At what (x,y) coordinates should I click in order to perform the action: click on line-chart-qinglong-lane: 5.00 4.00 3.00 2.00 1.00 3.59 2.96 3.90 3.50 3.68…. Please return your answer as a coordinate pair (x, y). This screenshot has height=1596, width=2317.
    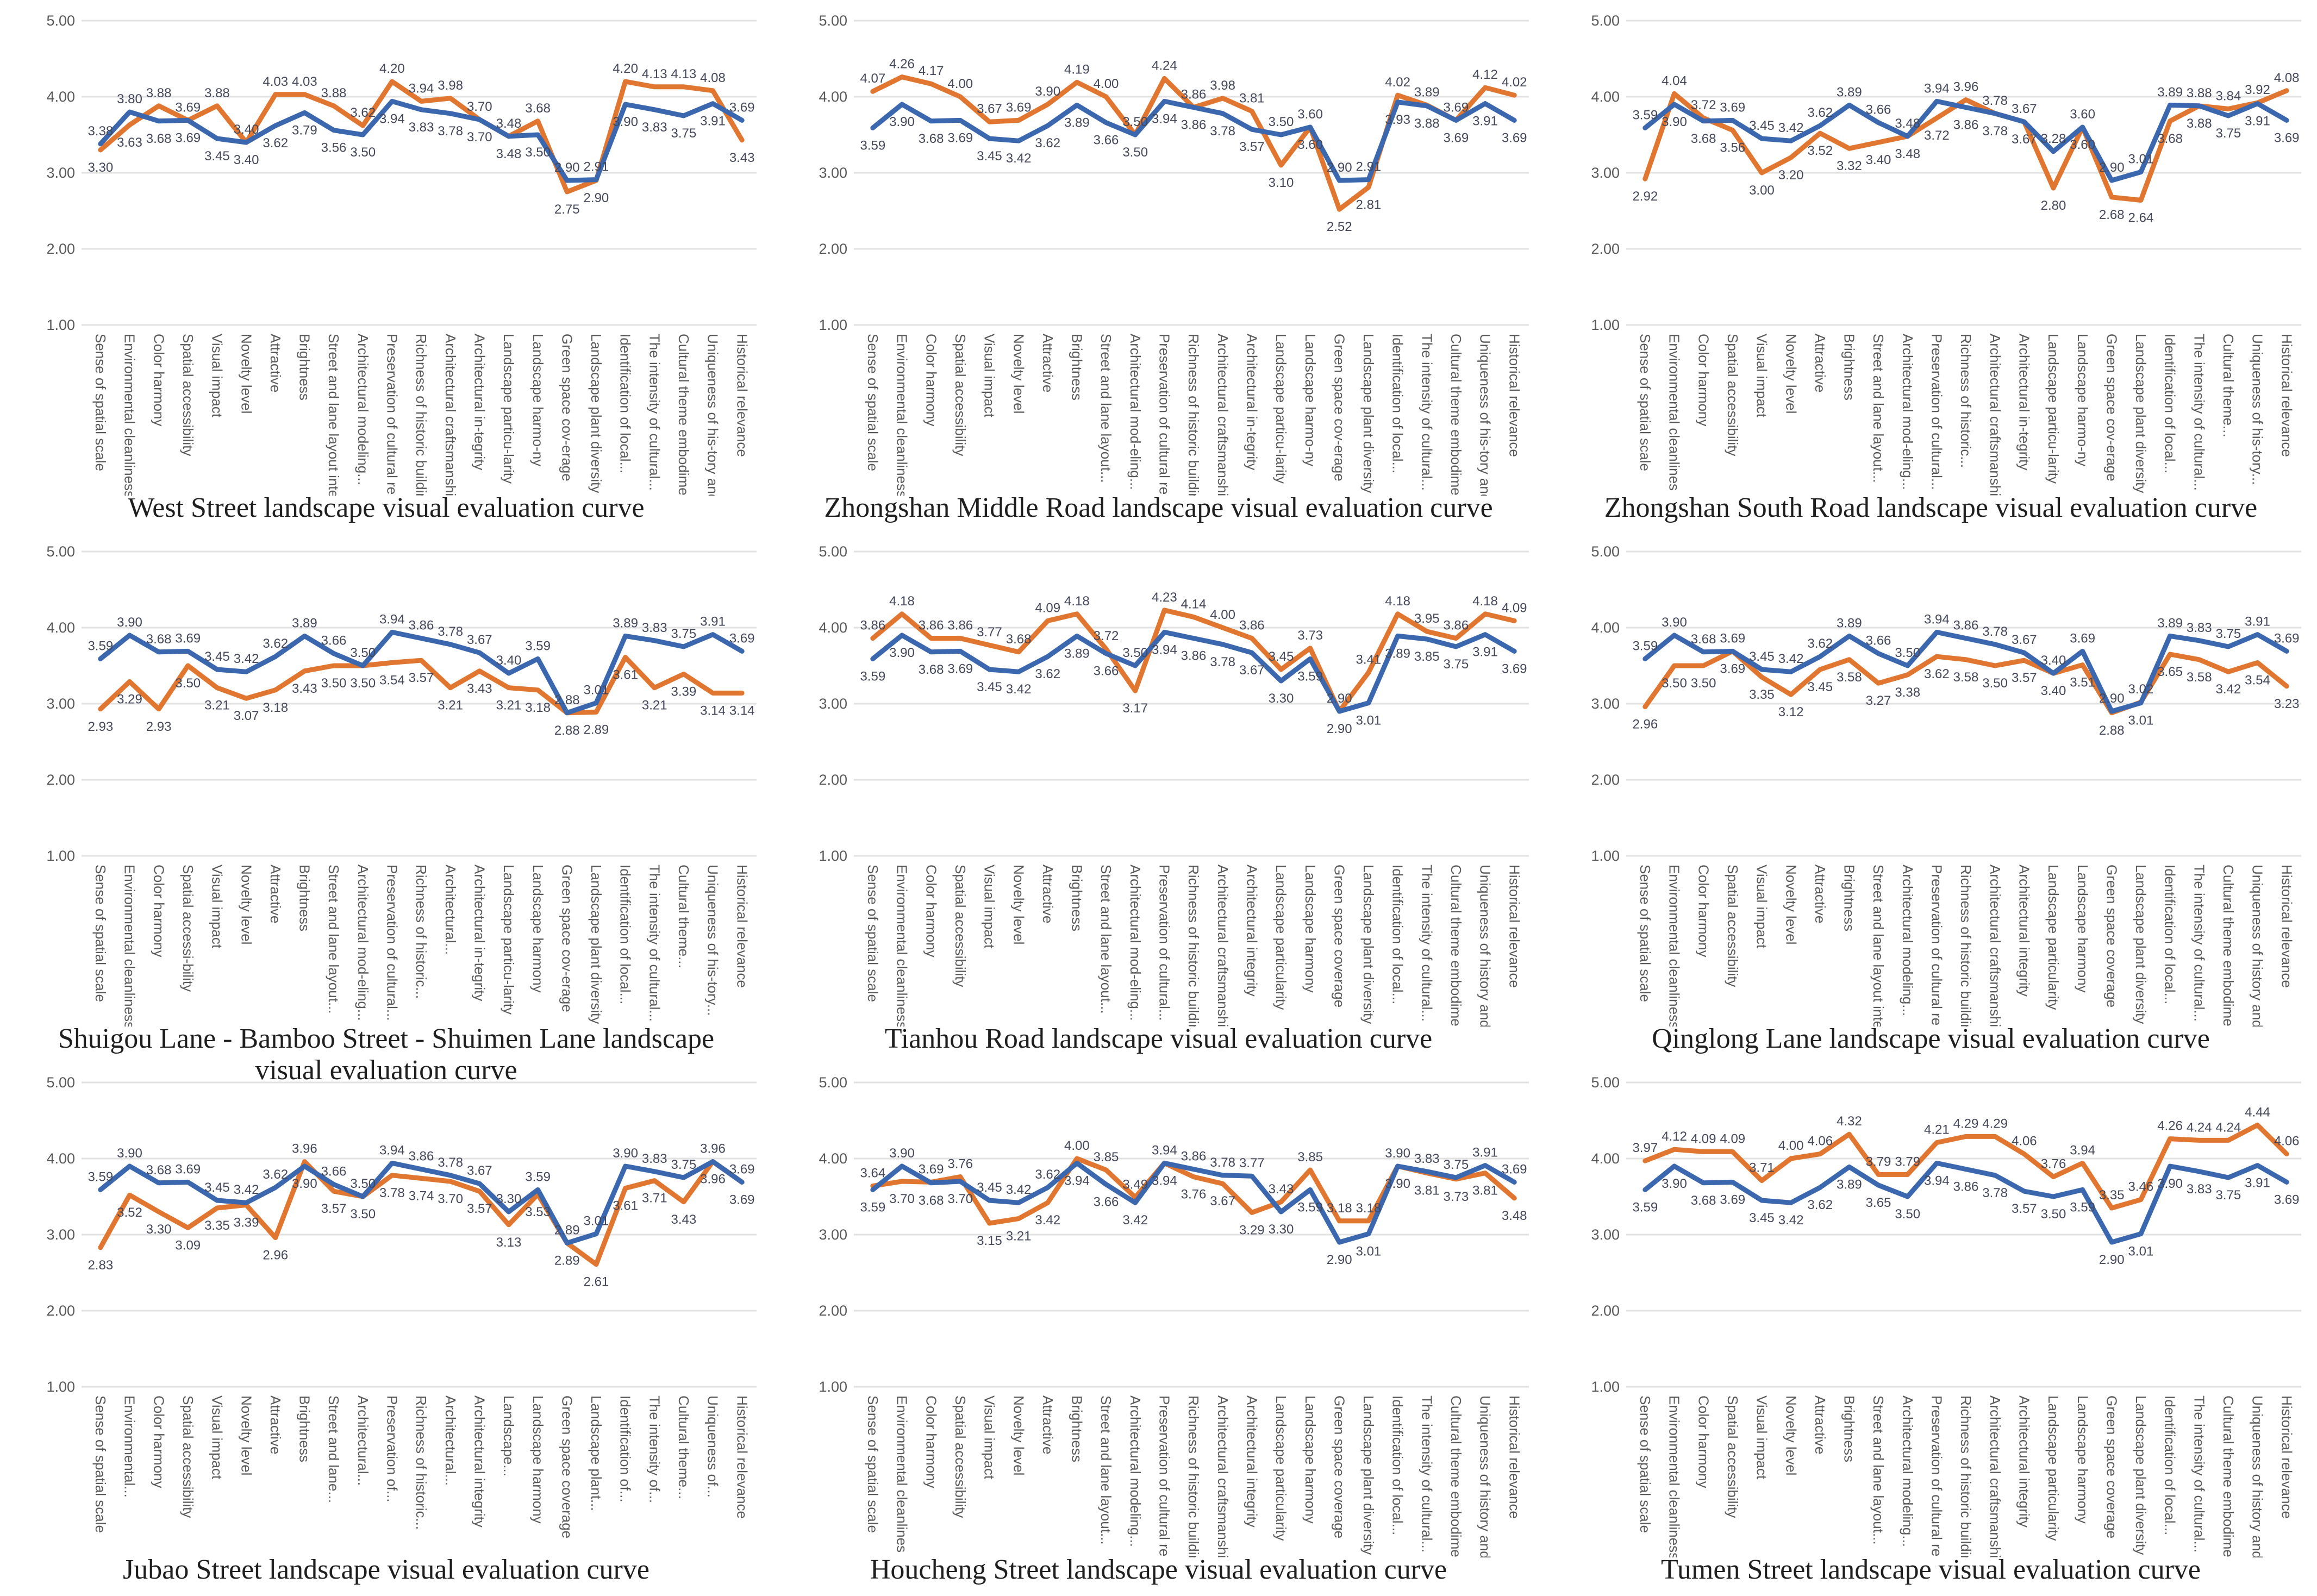
    Looking at the image, I should click on (1946, 785).